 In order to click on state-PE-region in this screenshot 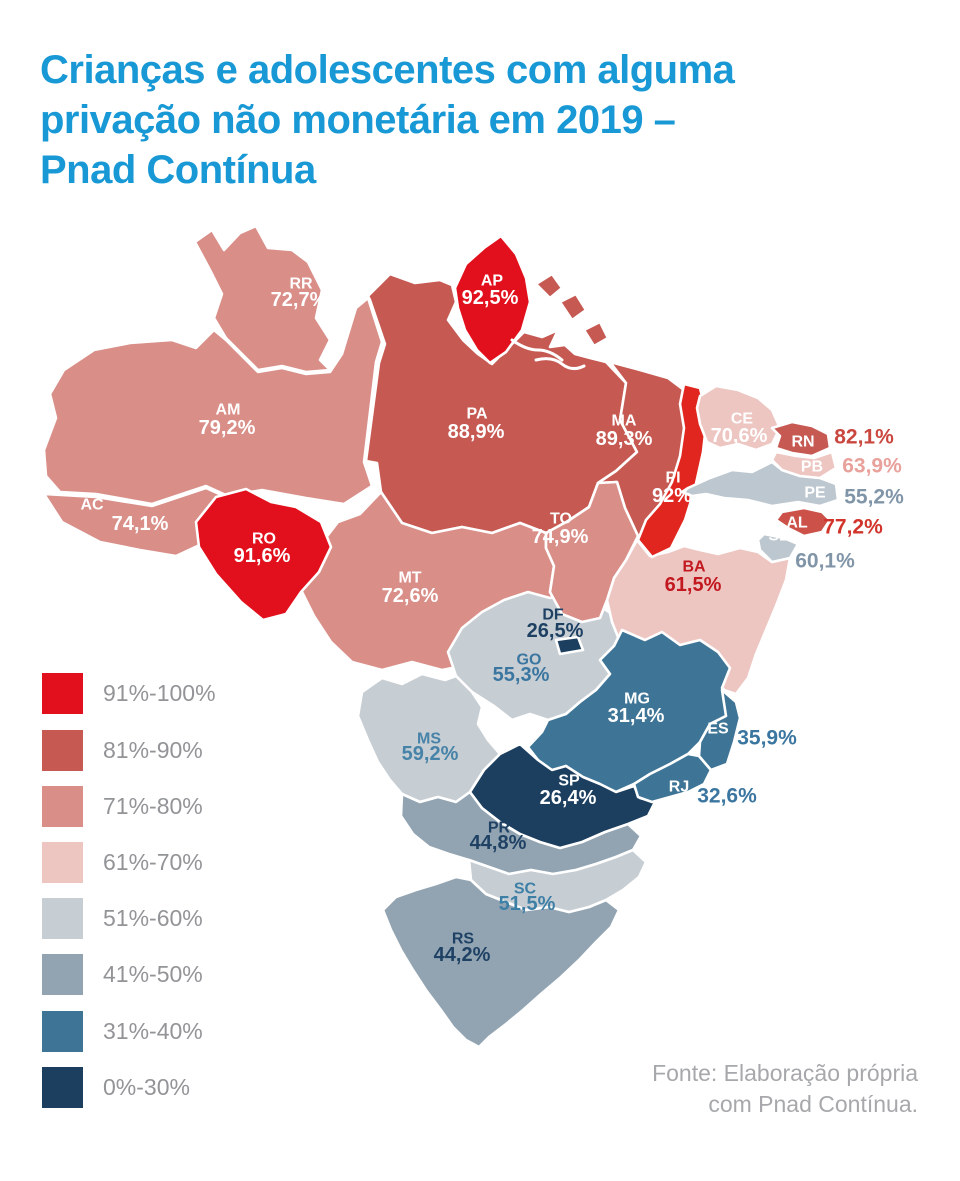, I will do `click(760, 484)`.